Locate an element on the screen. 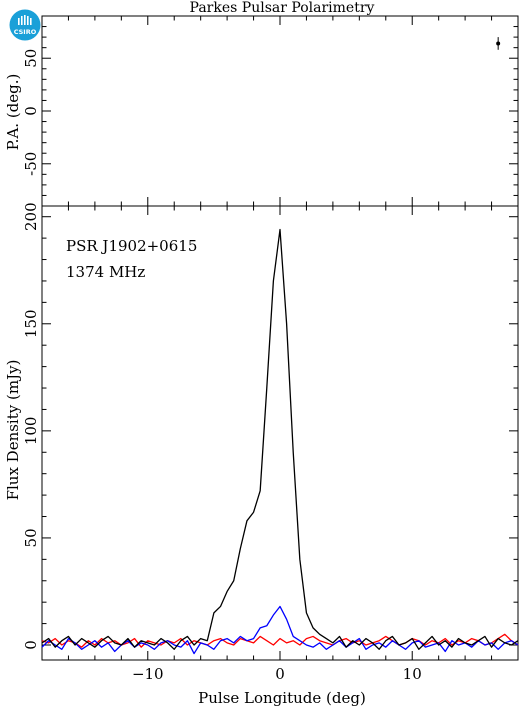 The width and height of the screenshot is (522, 710). x-tick-label: 0 is located at coordinates (280, 674).